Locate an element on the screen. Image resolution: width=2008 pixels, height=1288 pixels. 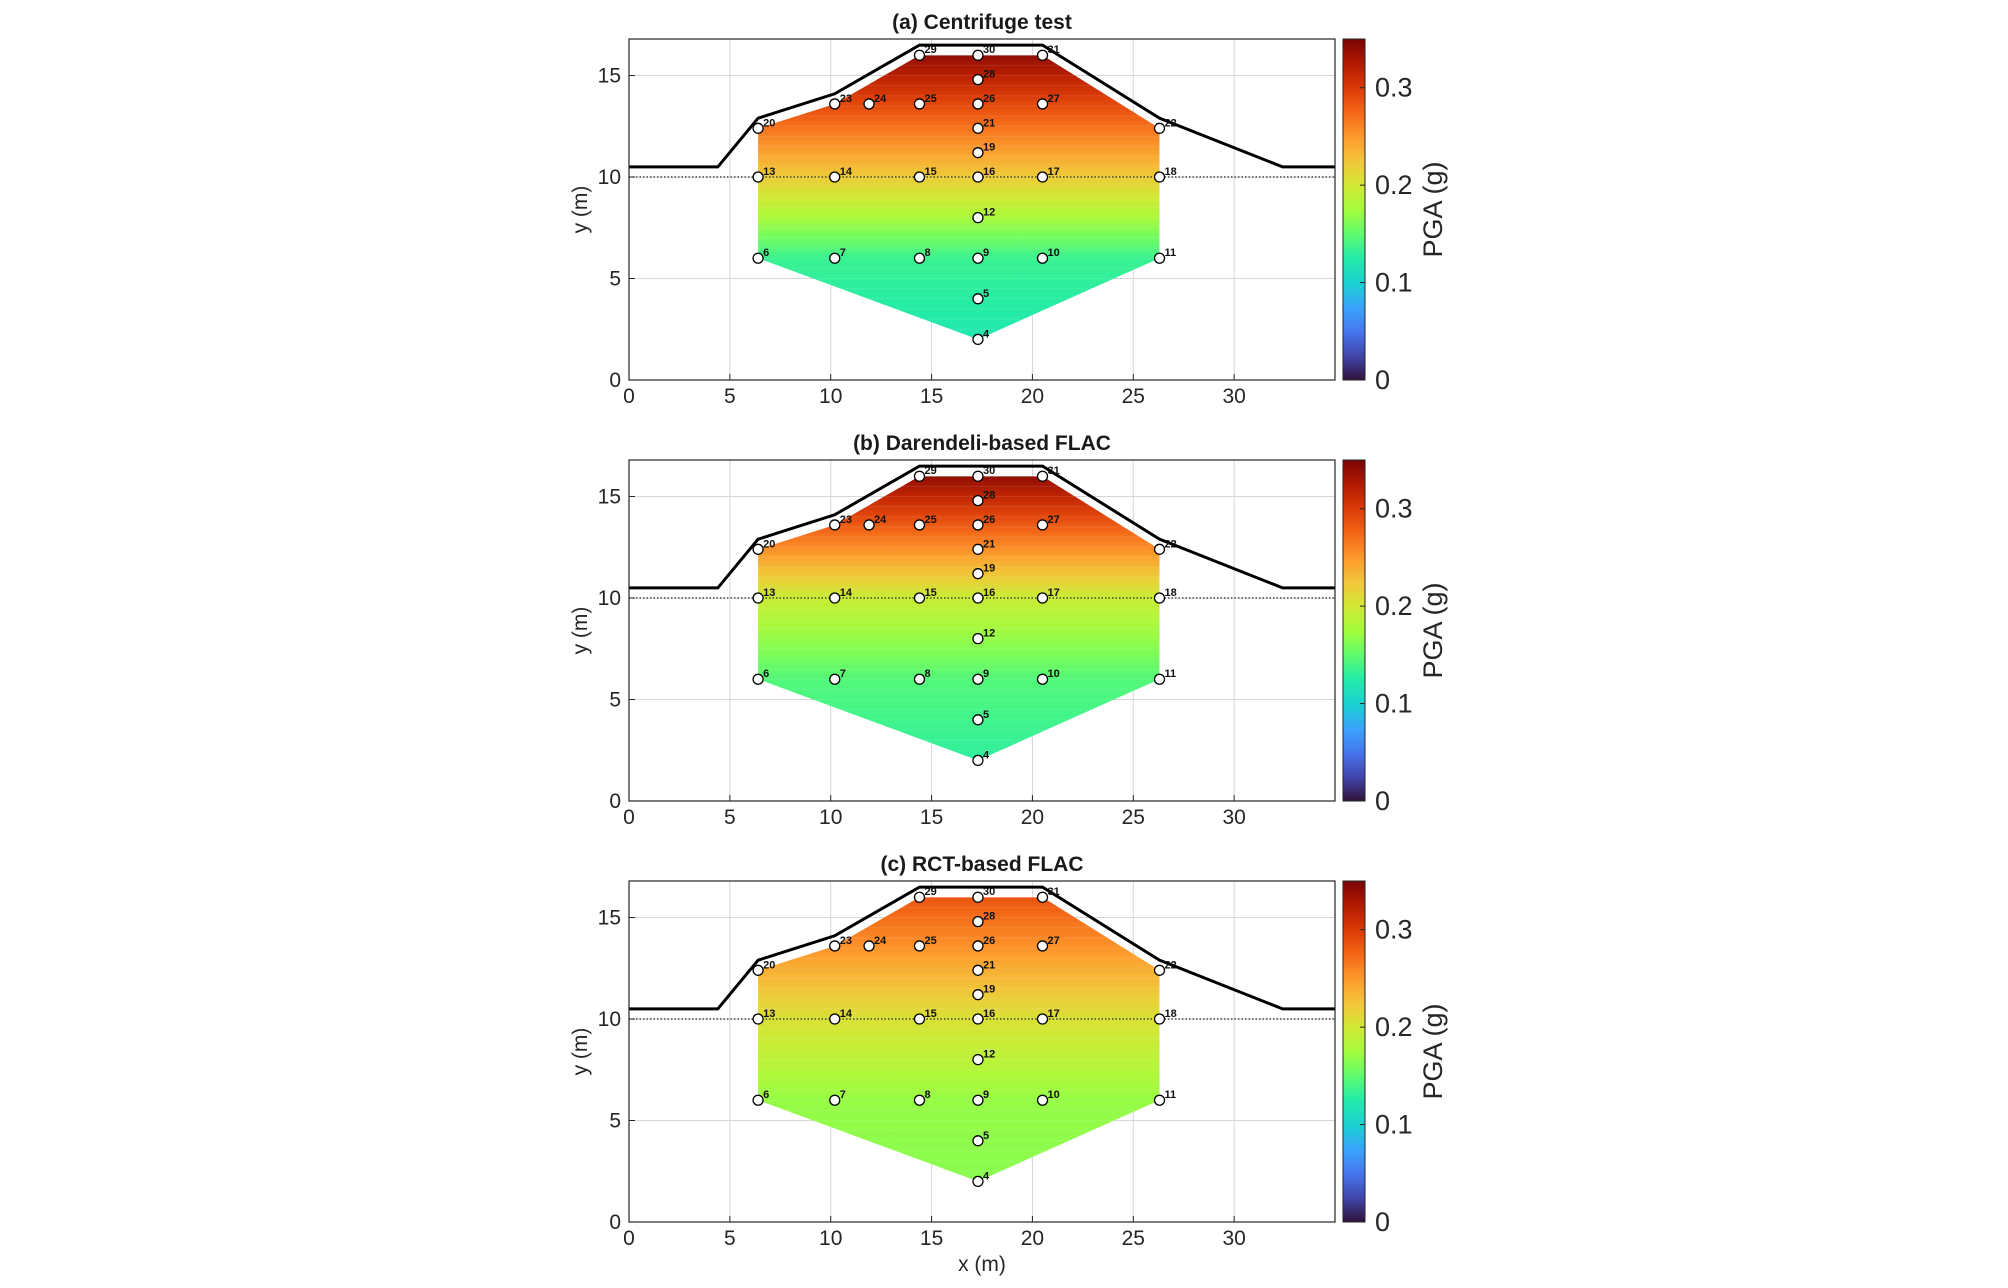
x-tick-label: 20 is located at coordinates (1032, 817).